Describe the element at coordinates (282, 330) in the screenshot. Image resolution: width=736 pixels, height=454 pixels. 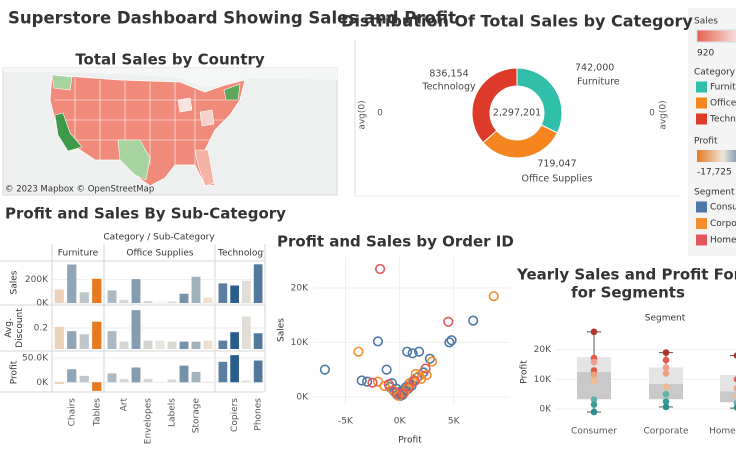
I see `y-axis-title: Sales` at that location.